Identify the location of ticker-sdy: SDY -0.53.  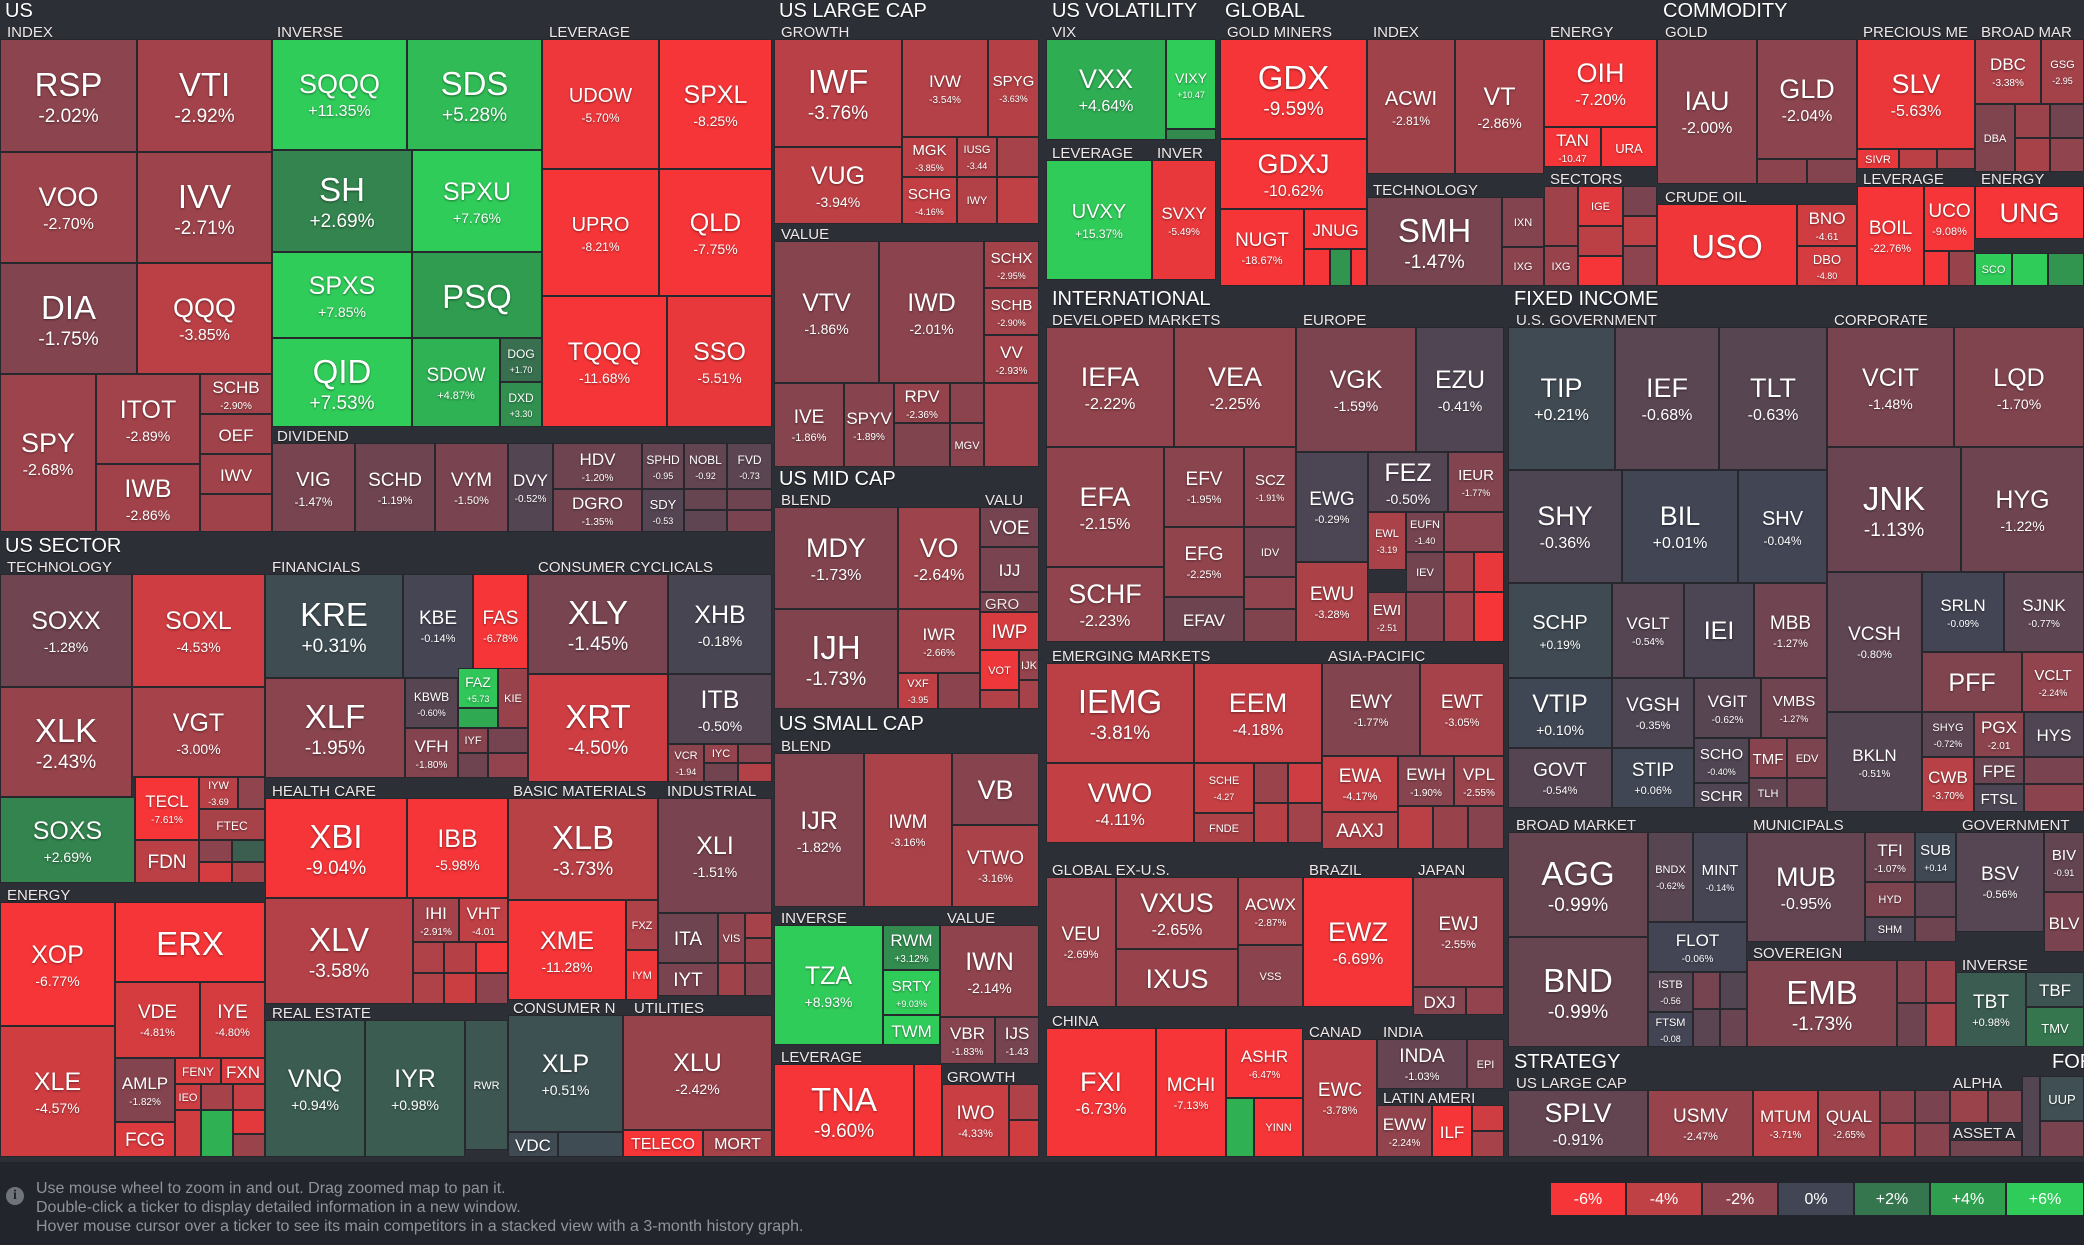
(663, 510).